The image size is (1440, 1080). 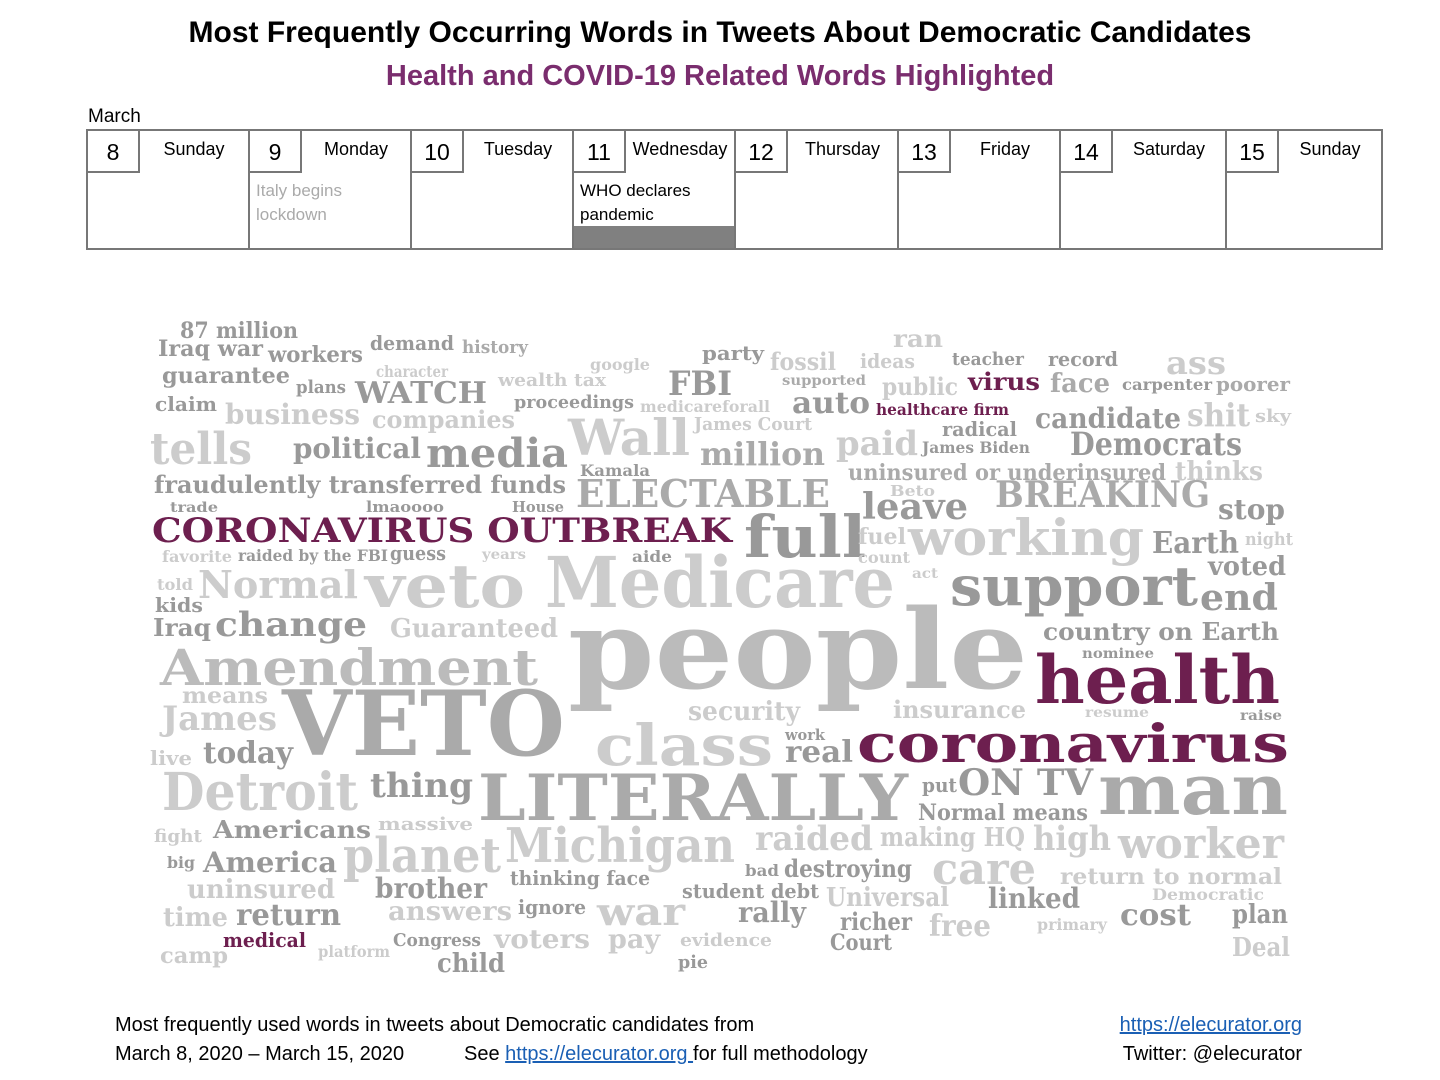 I want to click on cloud-word: ELECTABLE, so click(x=703, y=493).